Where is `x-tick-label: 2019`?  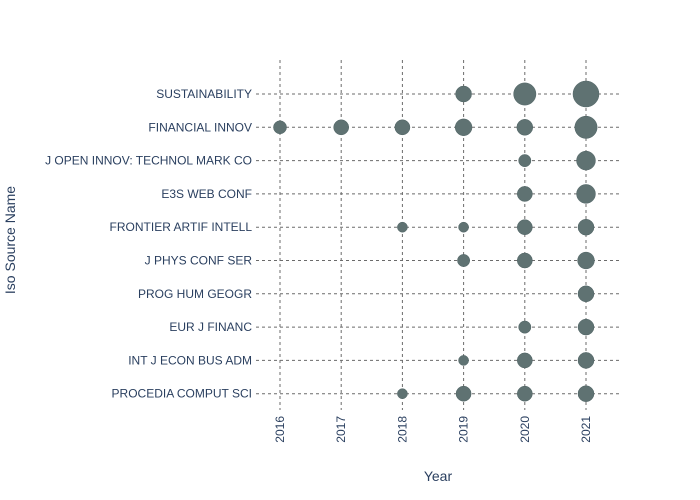 x-tick-label: 2019 is located at coordinates (464, 429).